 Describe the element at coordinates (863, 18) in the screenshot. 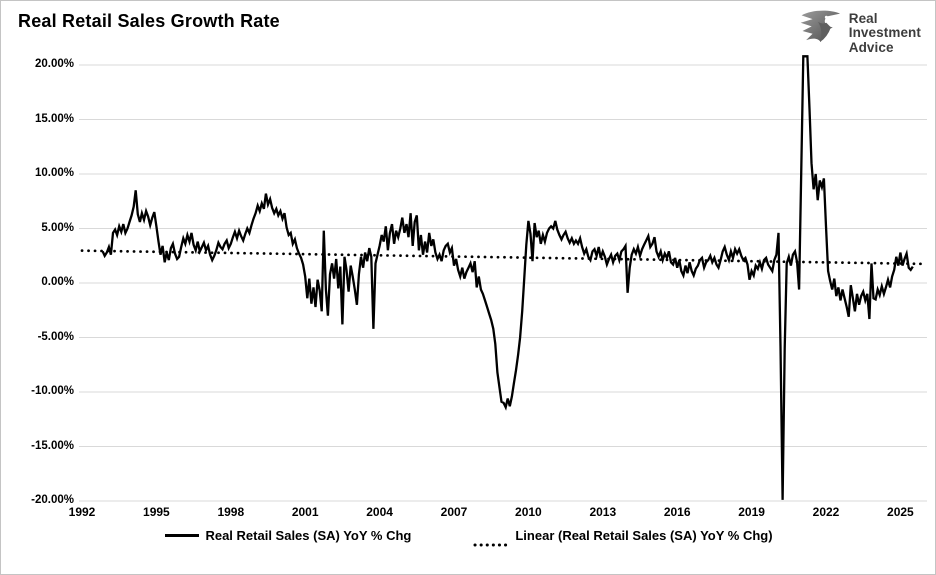

I see `logo-text-line1: Real` at that location.